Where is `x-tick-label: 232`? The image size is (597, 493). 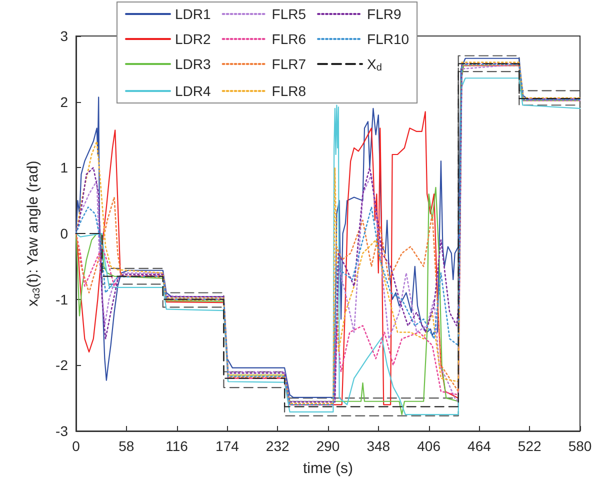 x-tick-label: 232 is located at coordinates (278, 446).